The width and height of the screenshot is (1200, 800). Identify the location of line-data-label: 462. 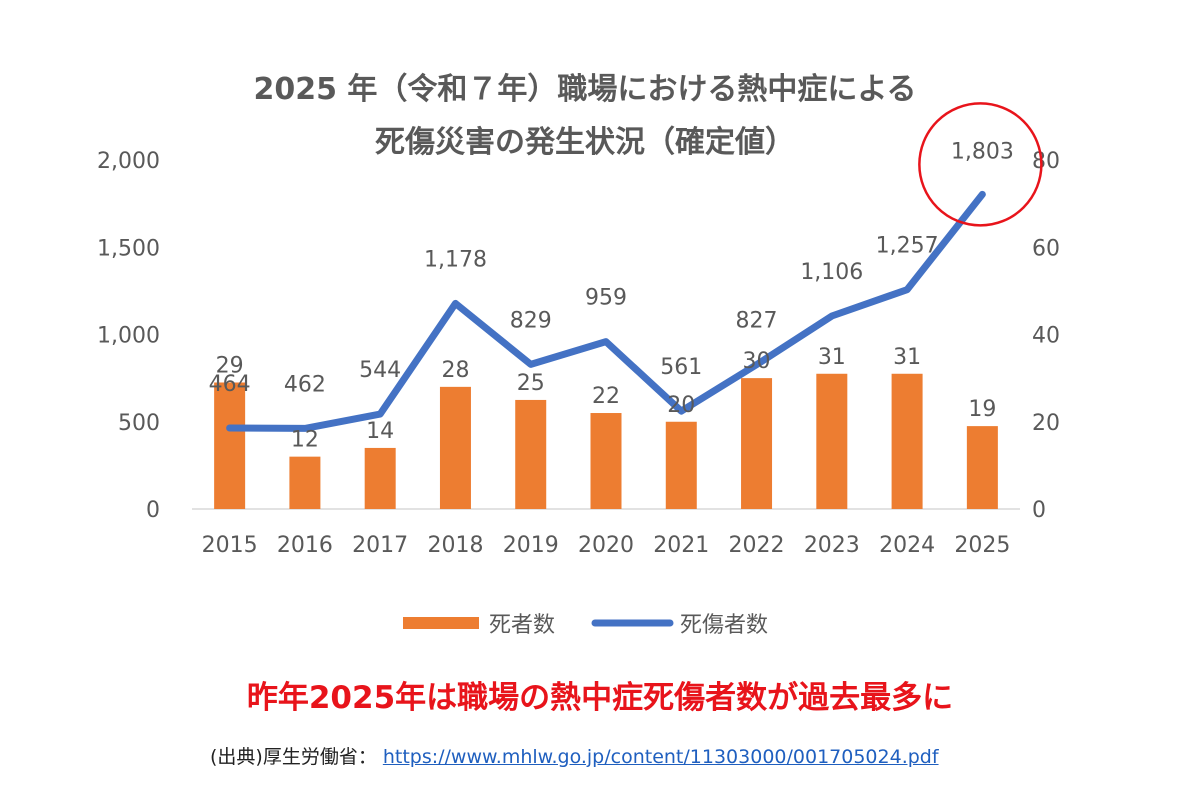
(305, 384).